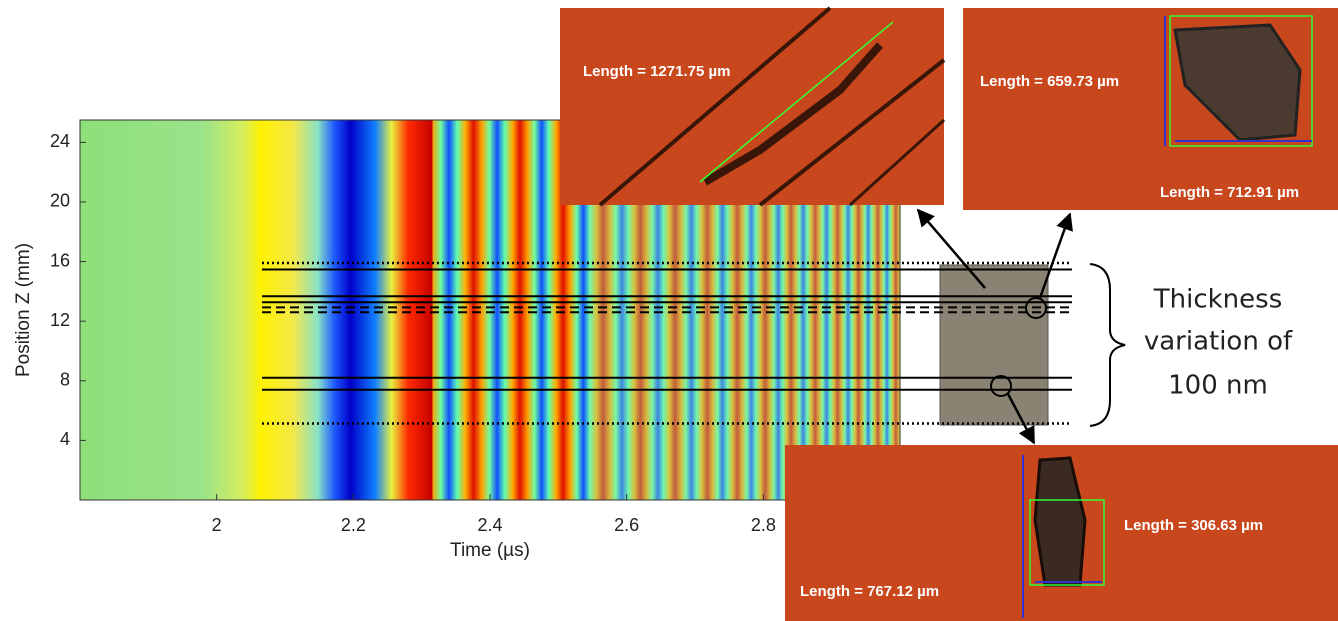  Describe the element at coordinates (1150, 109) in the screenshot. I see `inset: Length = 659.73 µm Length = 712.91 µm` at that location.